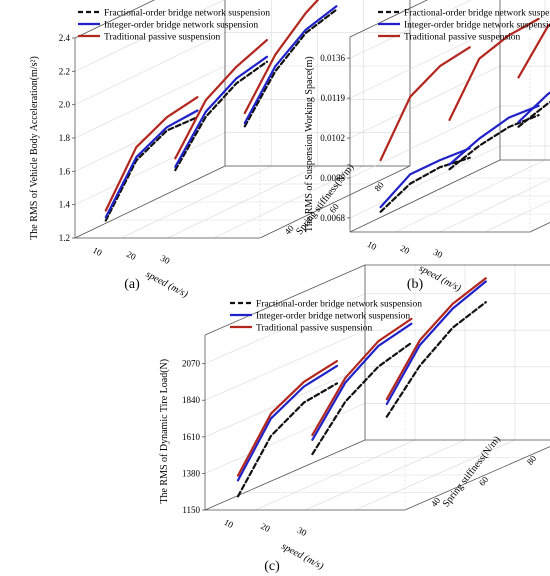 This screenshot has height=576, width=550. Describe the element at coordinates (65, 38) in the screenshot. I see `z-tick-label: 2.4` at that location.